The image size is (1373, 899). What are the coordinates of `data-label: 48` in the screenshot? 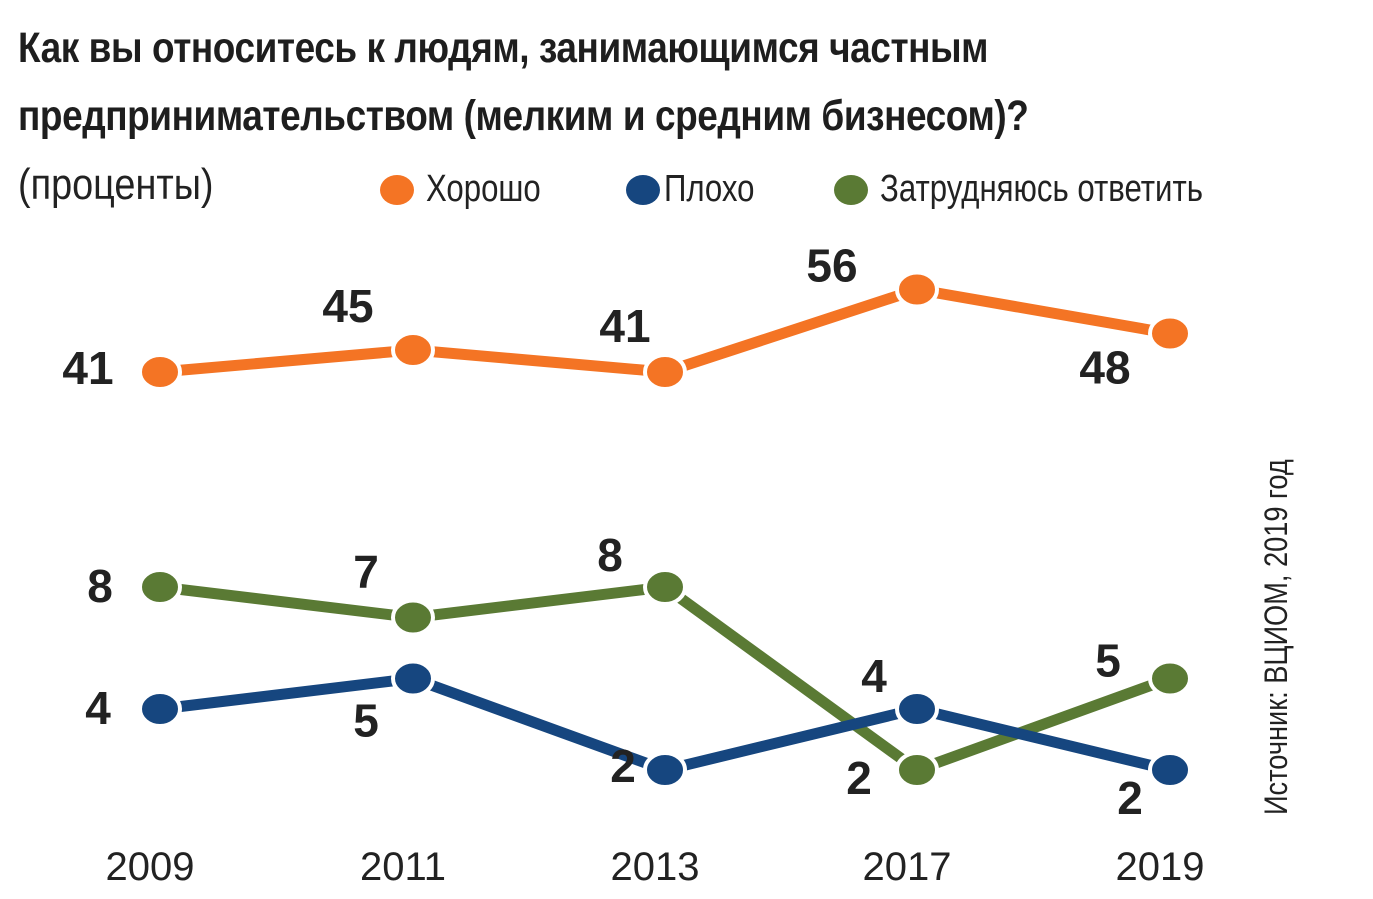 It's located at (1104, 368).